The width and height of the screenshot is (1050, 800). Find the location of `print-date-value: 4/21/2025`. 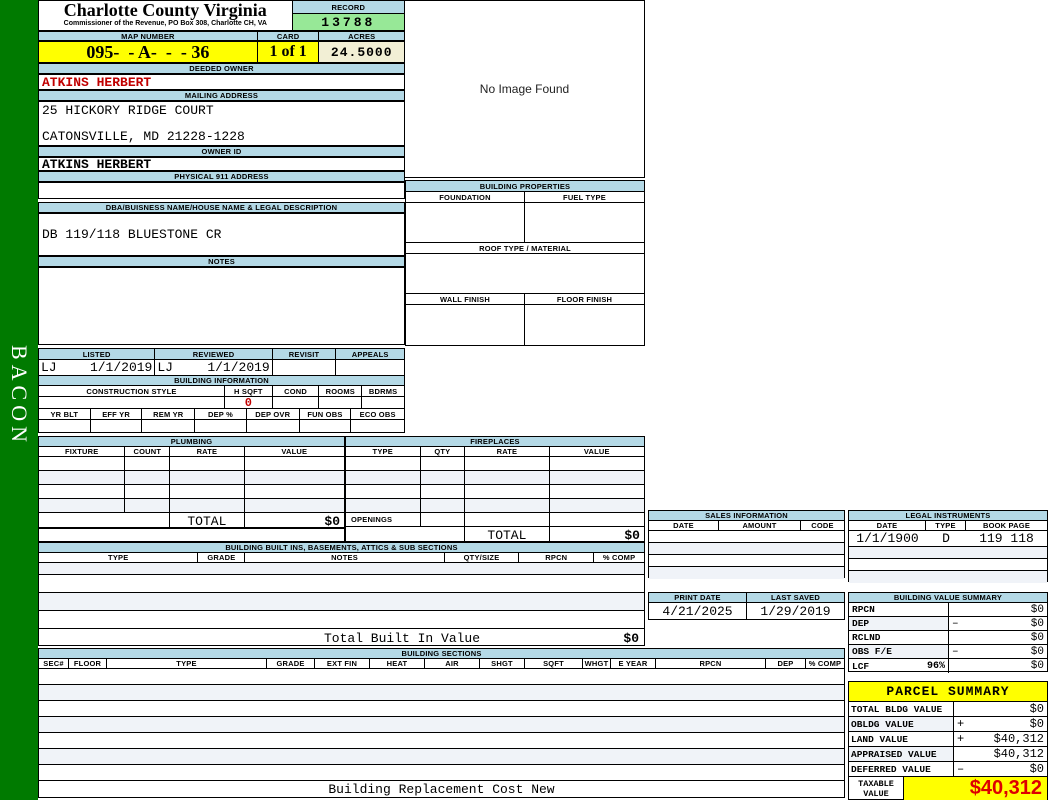

print-date-value: 4/21/2025 is located at coordinates (698, 611).